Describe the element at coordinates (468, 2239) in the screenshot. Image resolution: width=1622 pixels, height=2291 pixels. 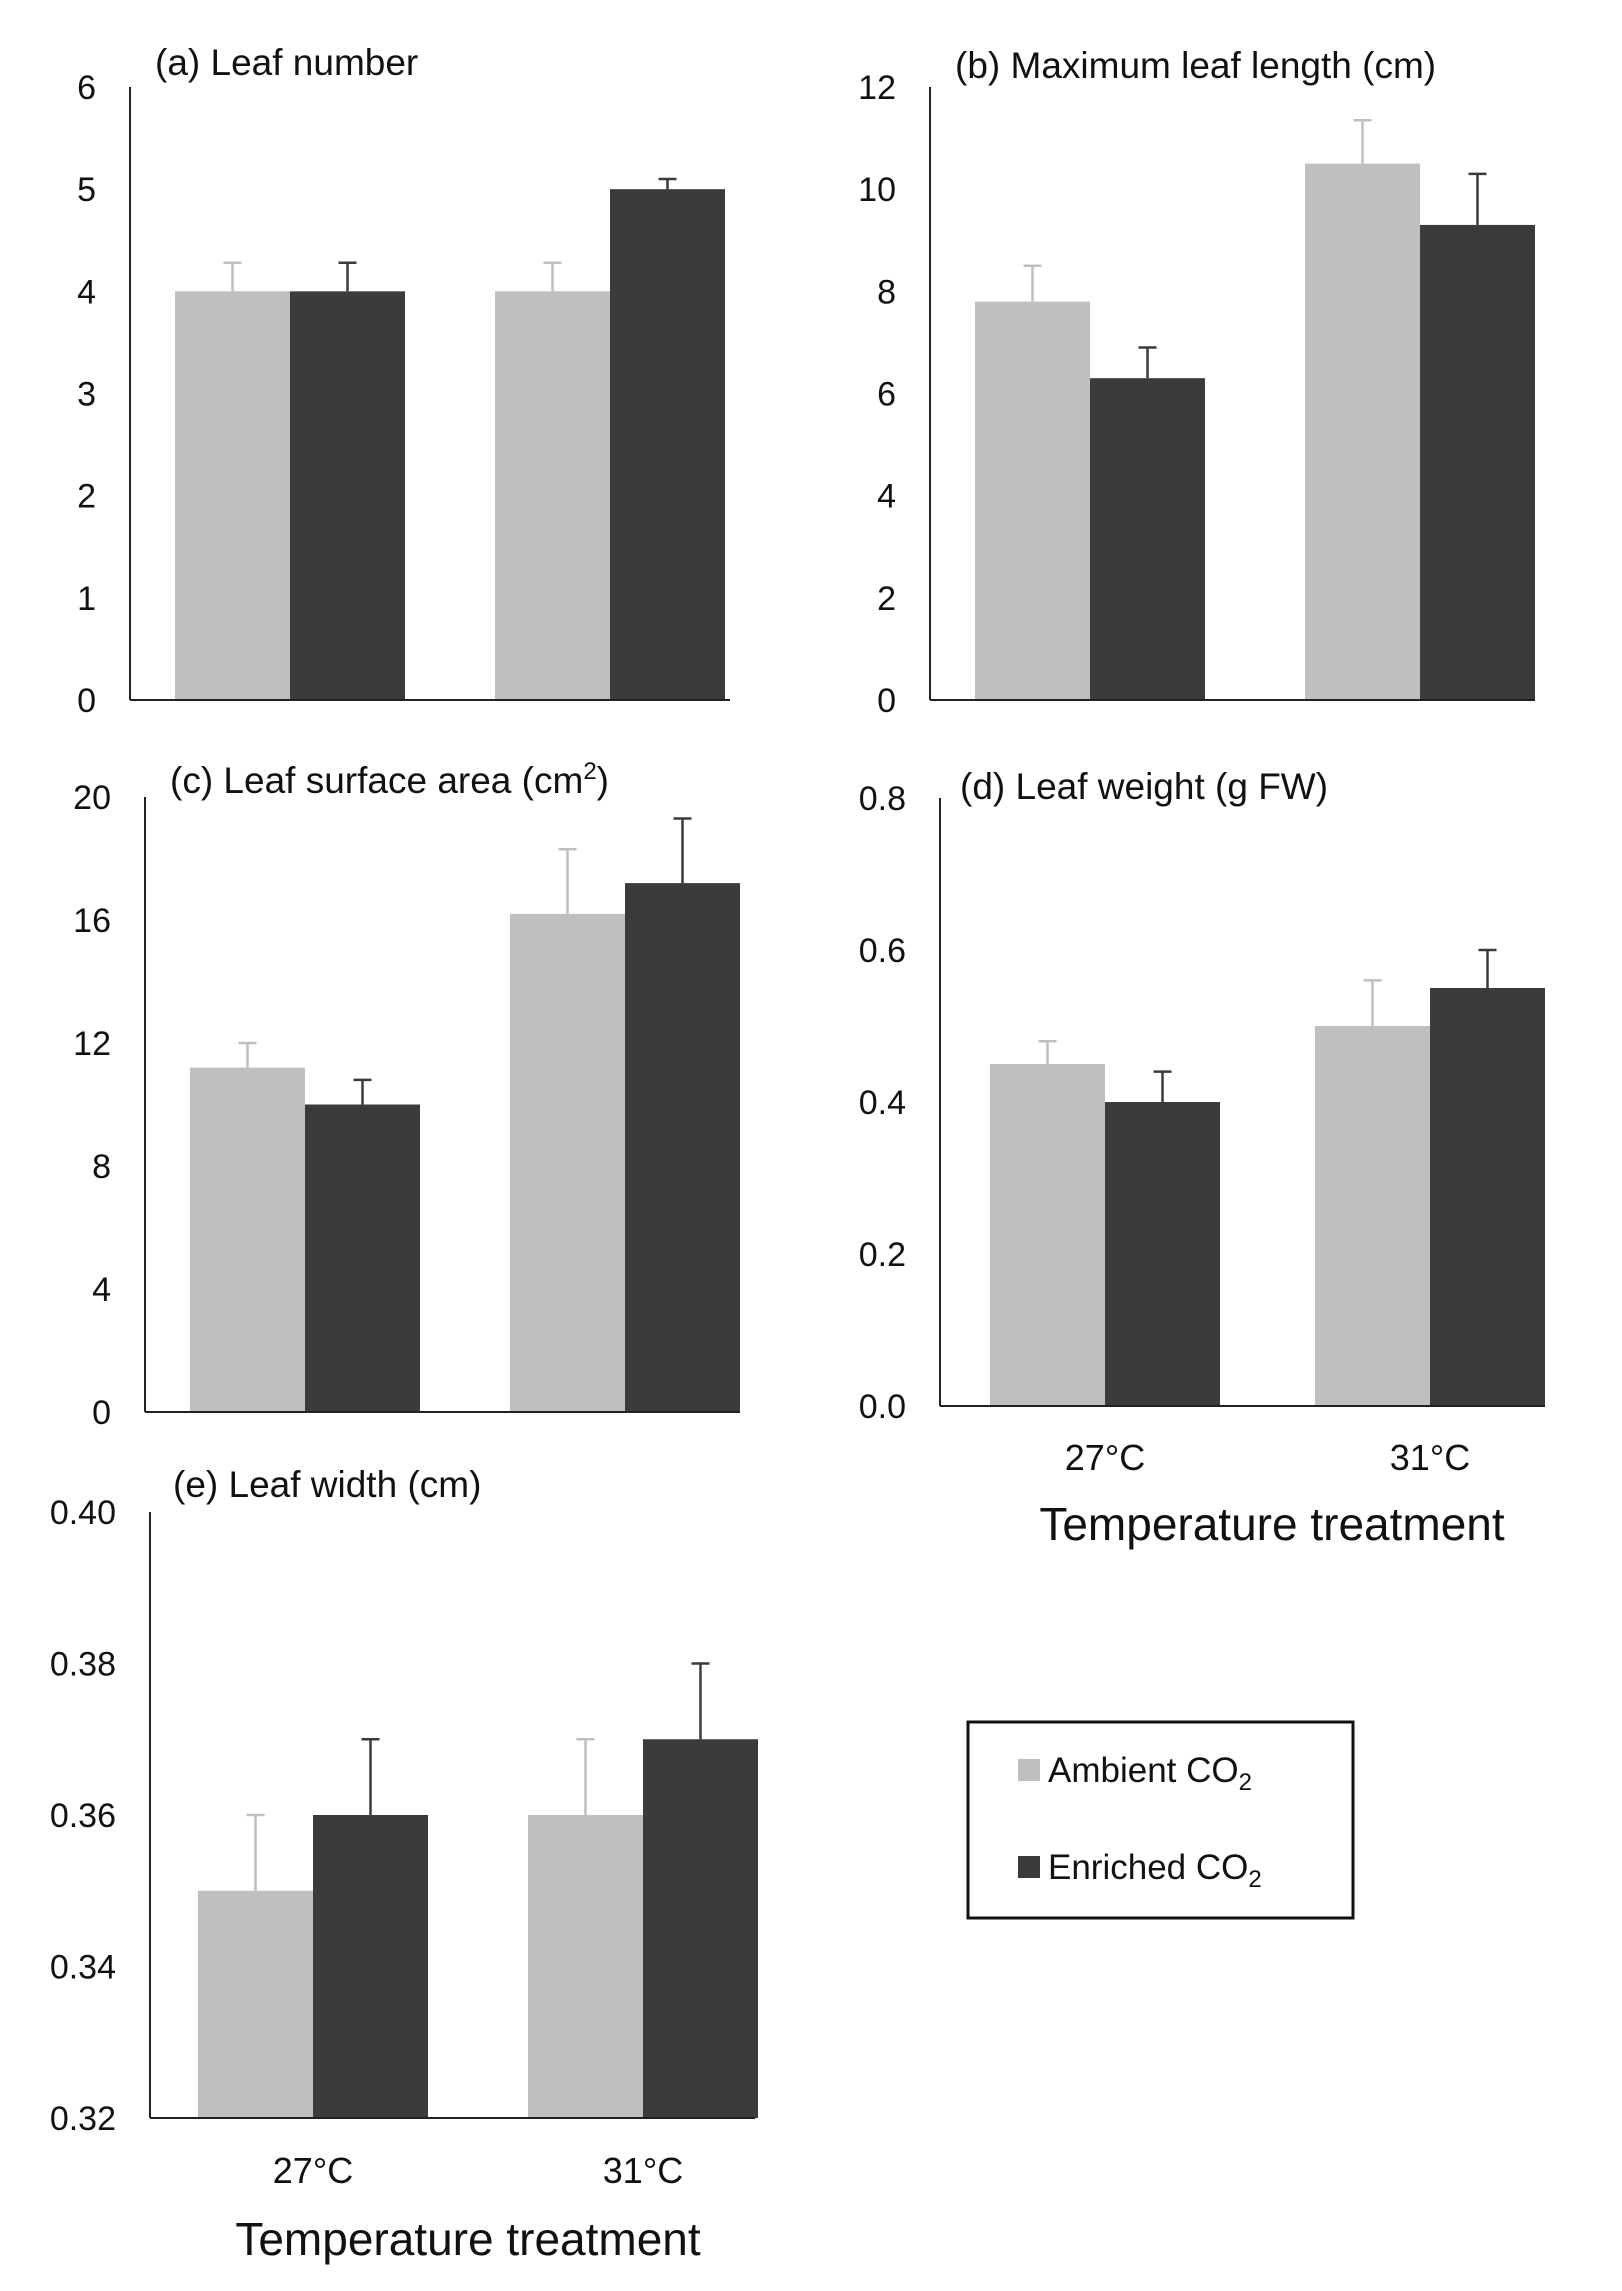
I see `x-axis-title-e: Temperature treatment` at that location.